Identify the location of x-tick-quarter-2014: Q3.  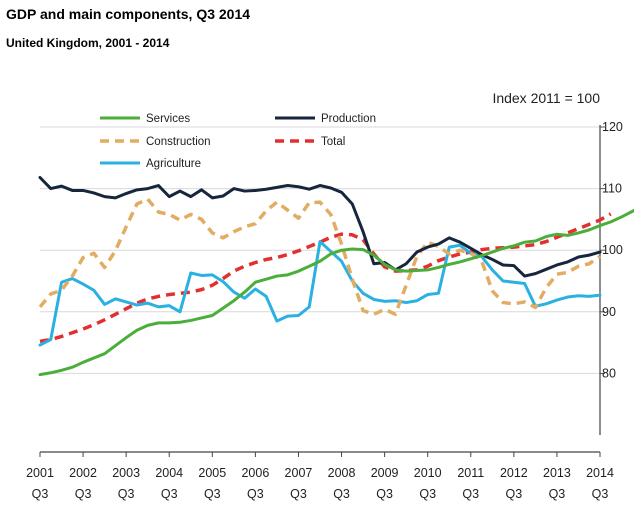
(600, 494).